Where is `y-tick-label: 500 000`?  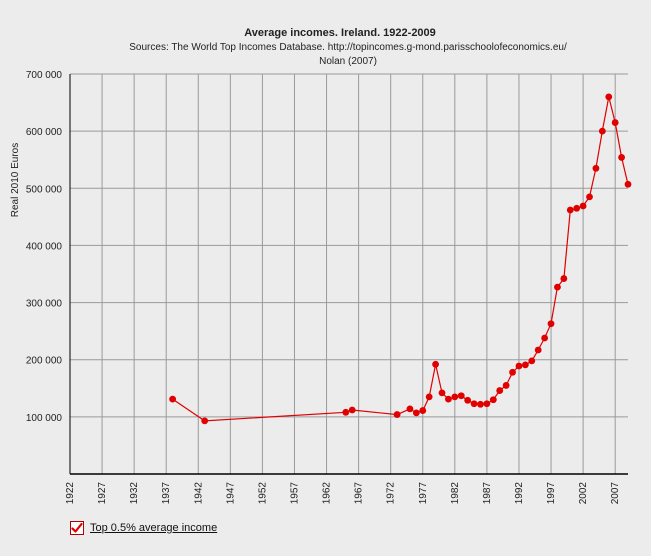 y-tick-label: 500 000 is located at coordinates (44, 189).